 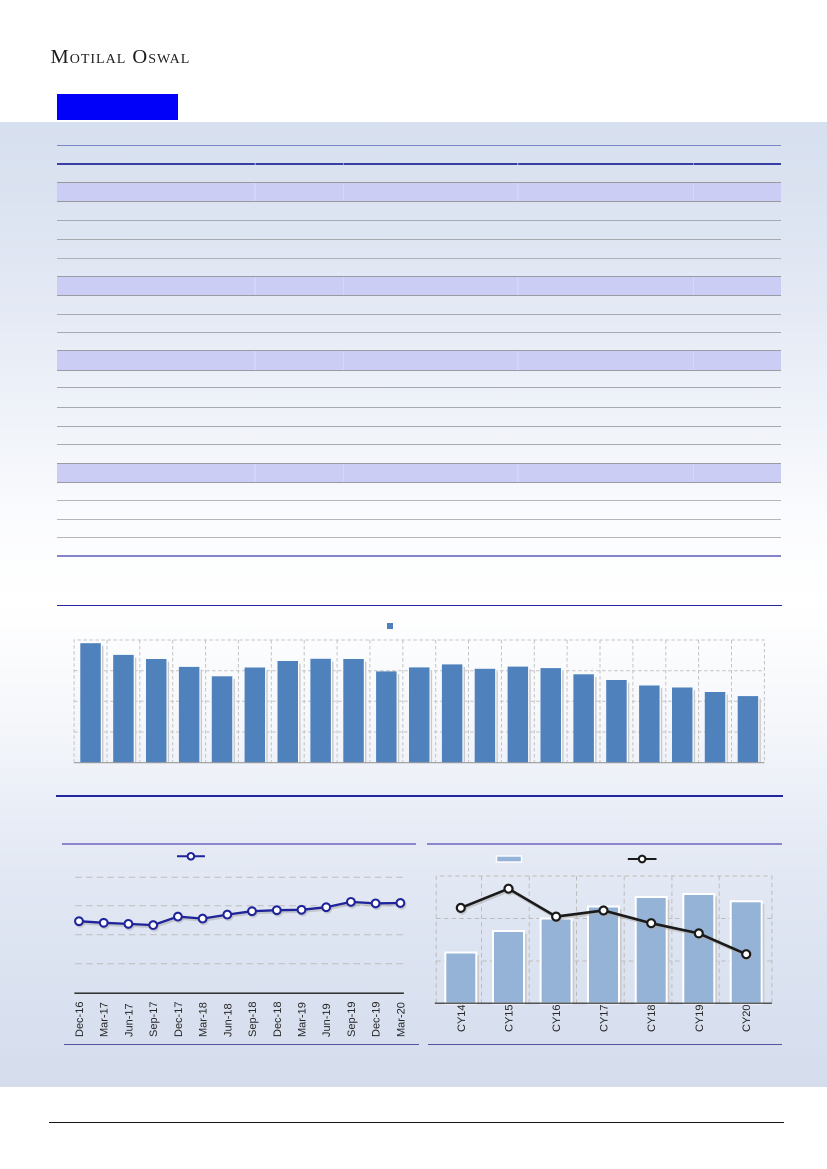 What do you see at coordinates (700, 1018) in the screenshot?
I see `svg-text: CY19` at bounding box center [700, 1018].